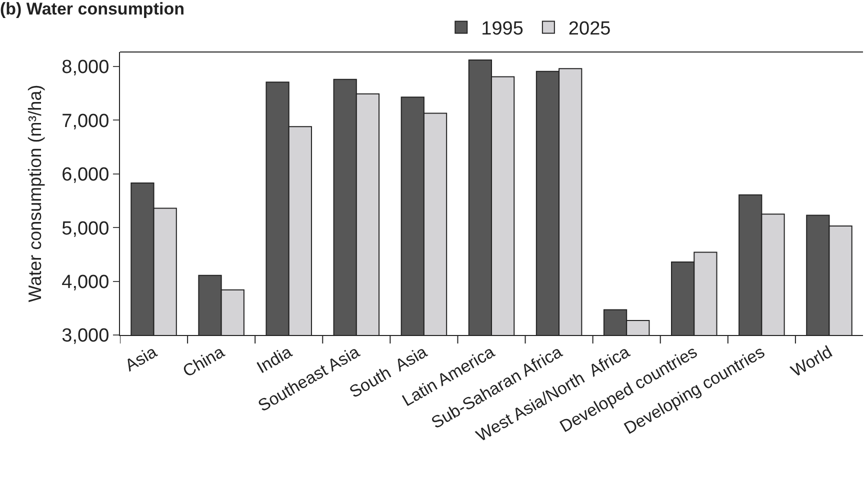 This screenshot has height=490, width=867. I want to click on y-tick-label: 3,000, so click(86, 336).